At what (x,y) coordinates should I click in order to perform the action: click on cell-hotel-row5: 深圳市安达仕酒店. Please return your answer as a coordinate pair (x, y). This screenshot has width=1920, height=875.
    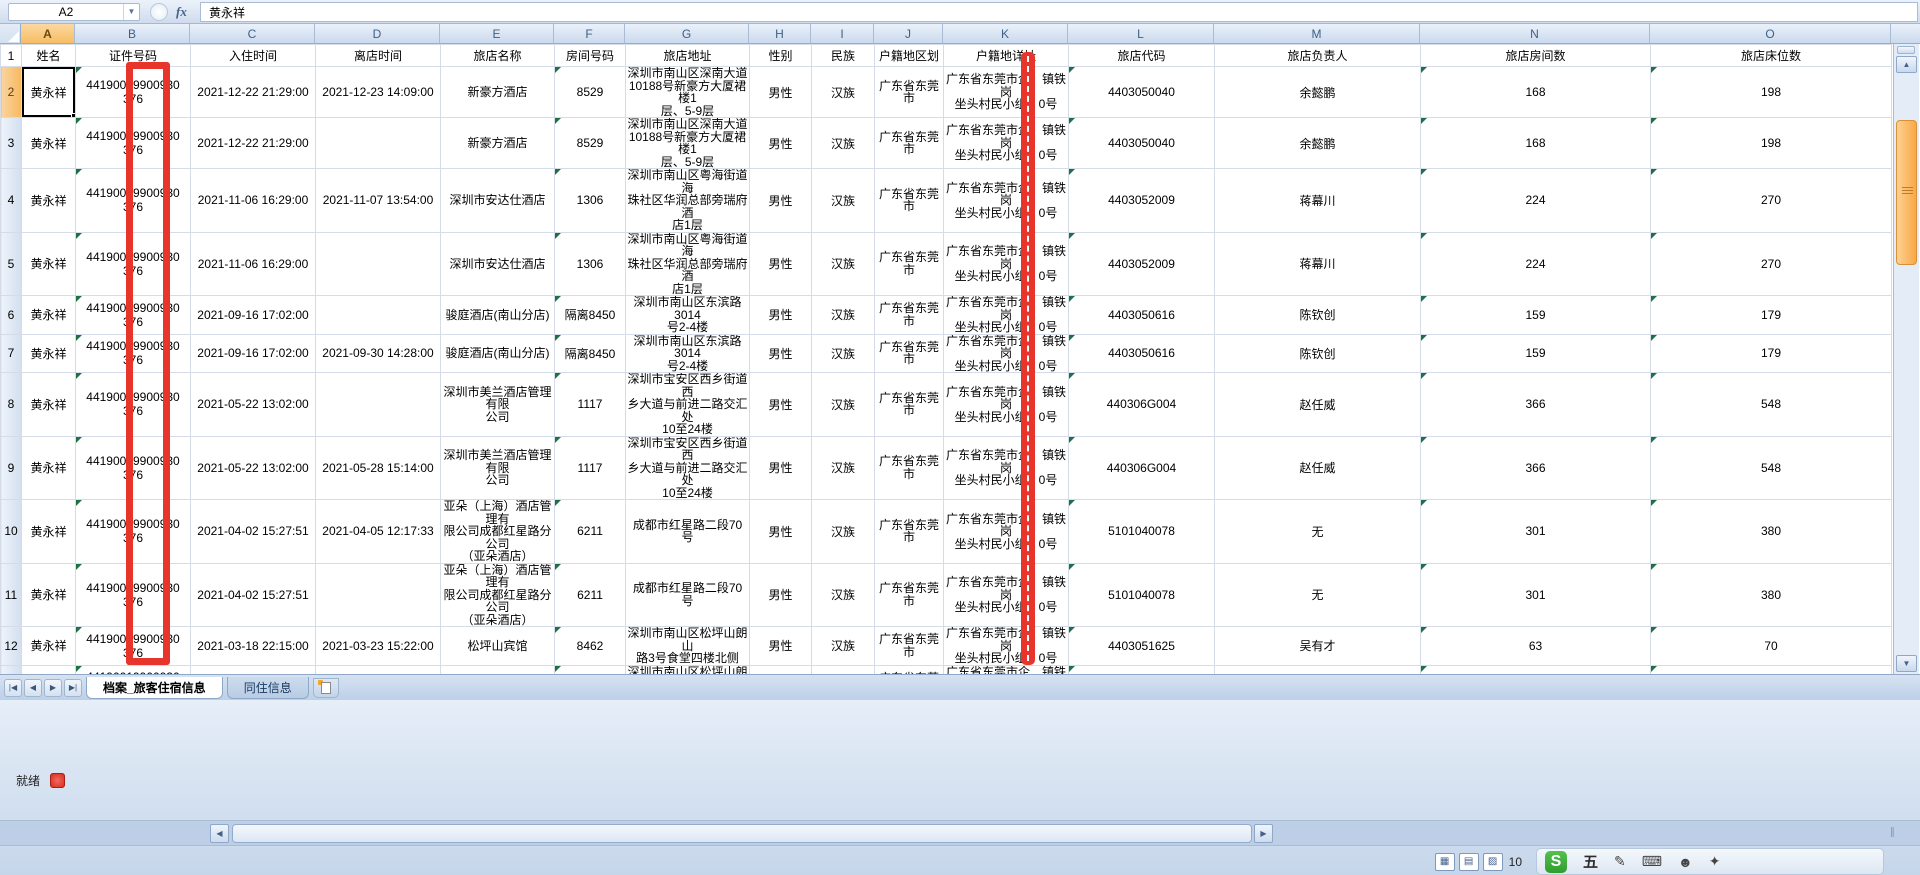
    Looking at the image, I should click on (497, 263).